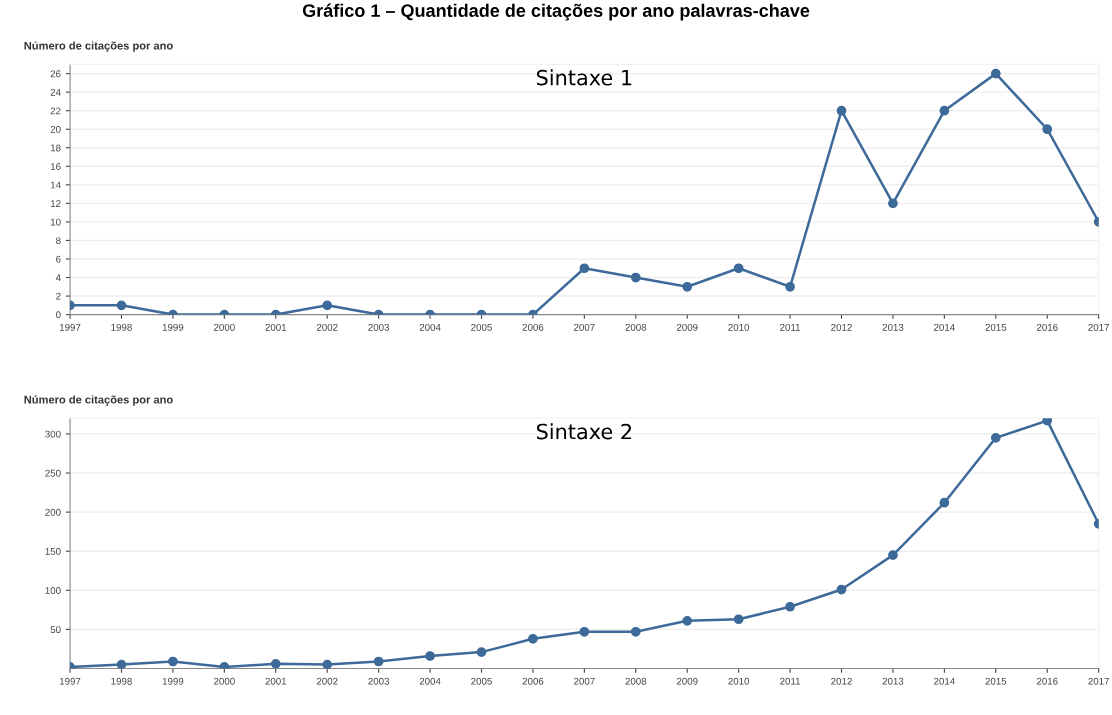  I want to click on y-tick-label: 24, so click(55, 92).